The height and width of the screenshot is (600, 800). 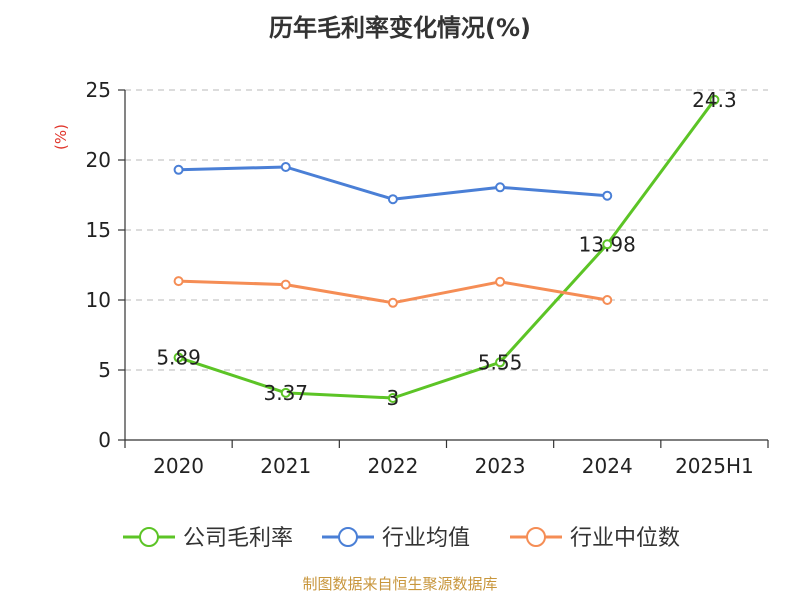 I want to click on chart-title: 历年毛利率变化情况(%), so click(x=400, y=28).